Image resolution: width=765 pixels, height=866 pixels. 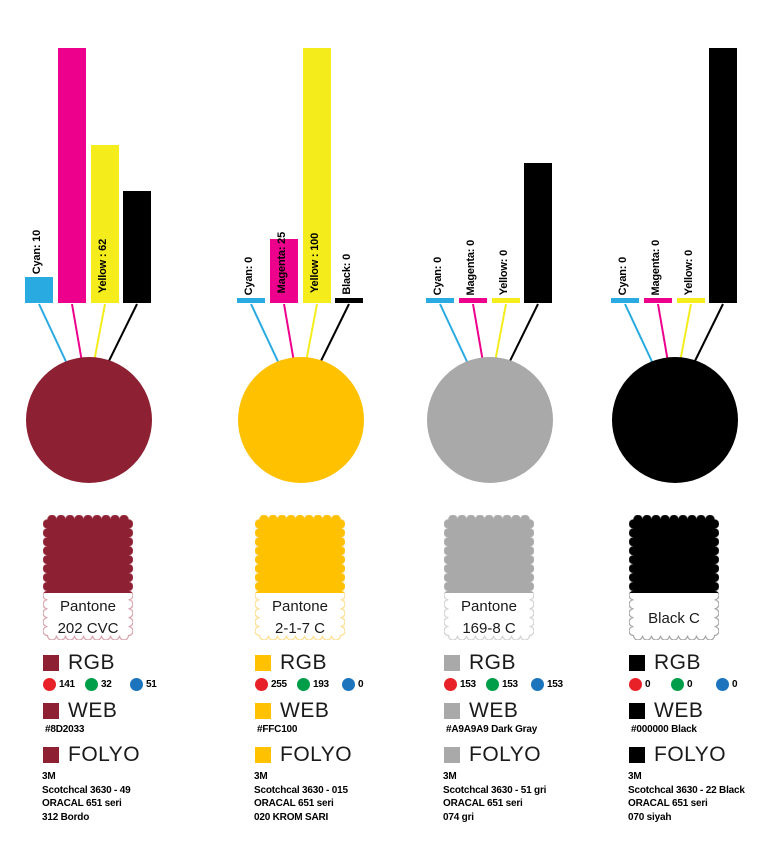 I want to click on folyo-spec-line: 070 siyah, so click(x=650, y=817).